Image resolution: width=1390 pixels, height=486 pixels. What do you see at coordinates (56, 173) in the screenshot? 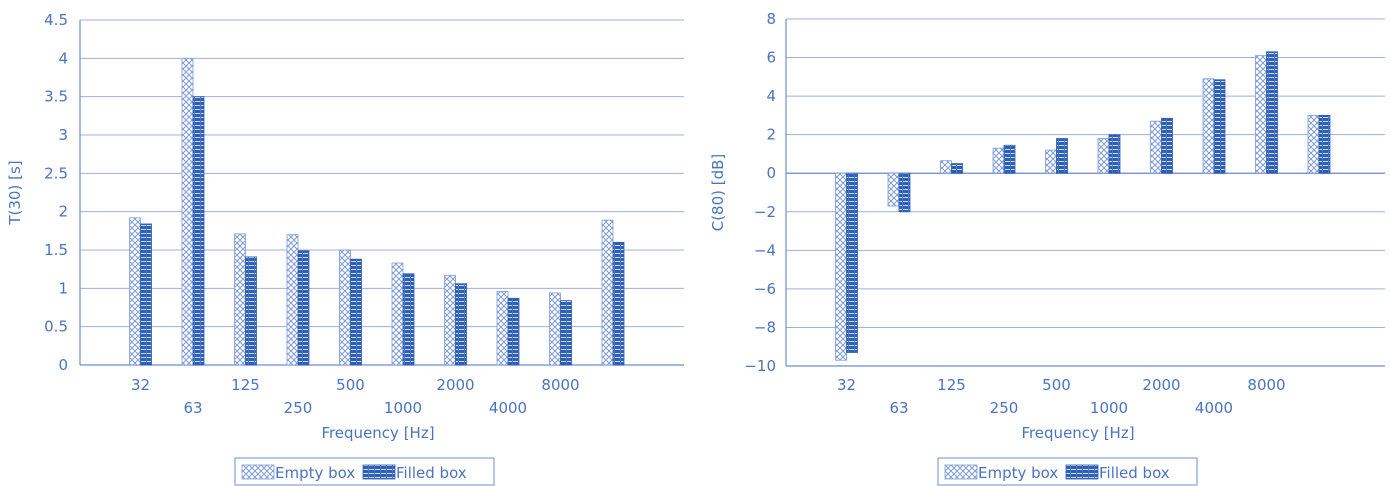
I see `y-tick-label: 2.5` at bounding box center [56, 173].